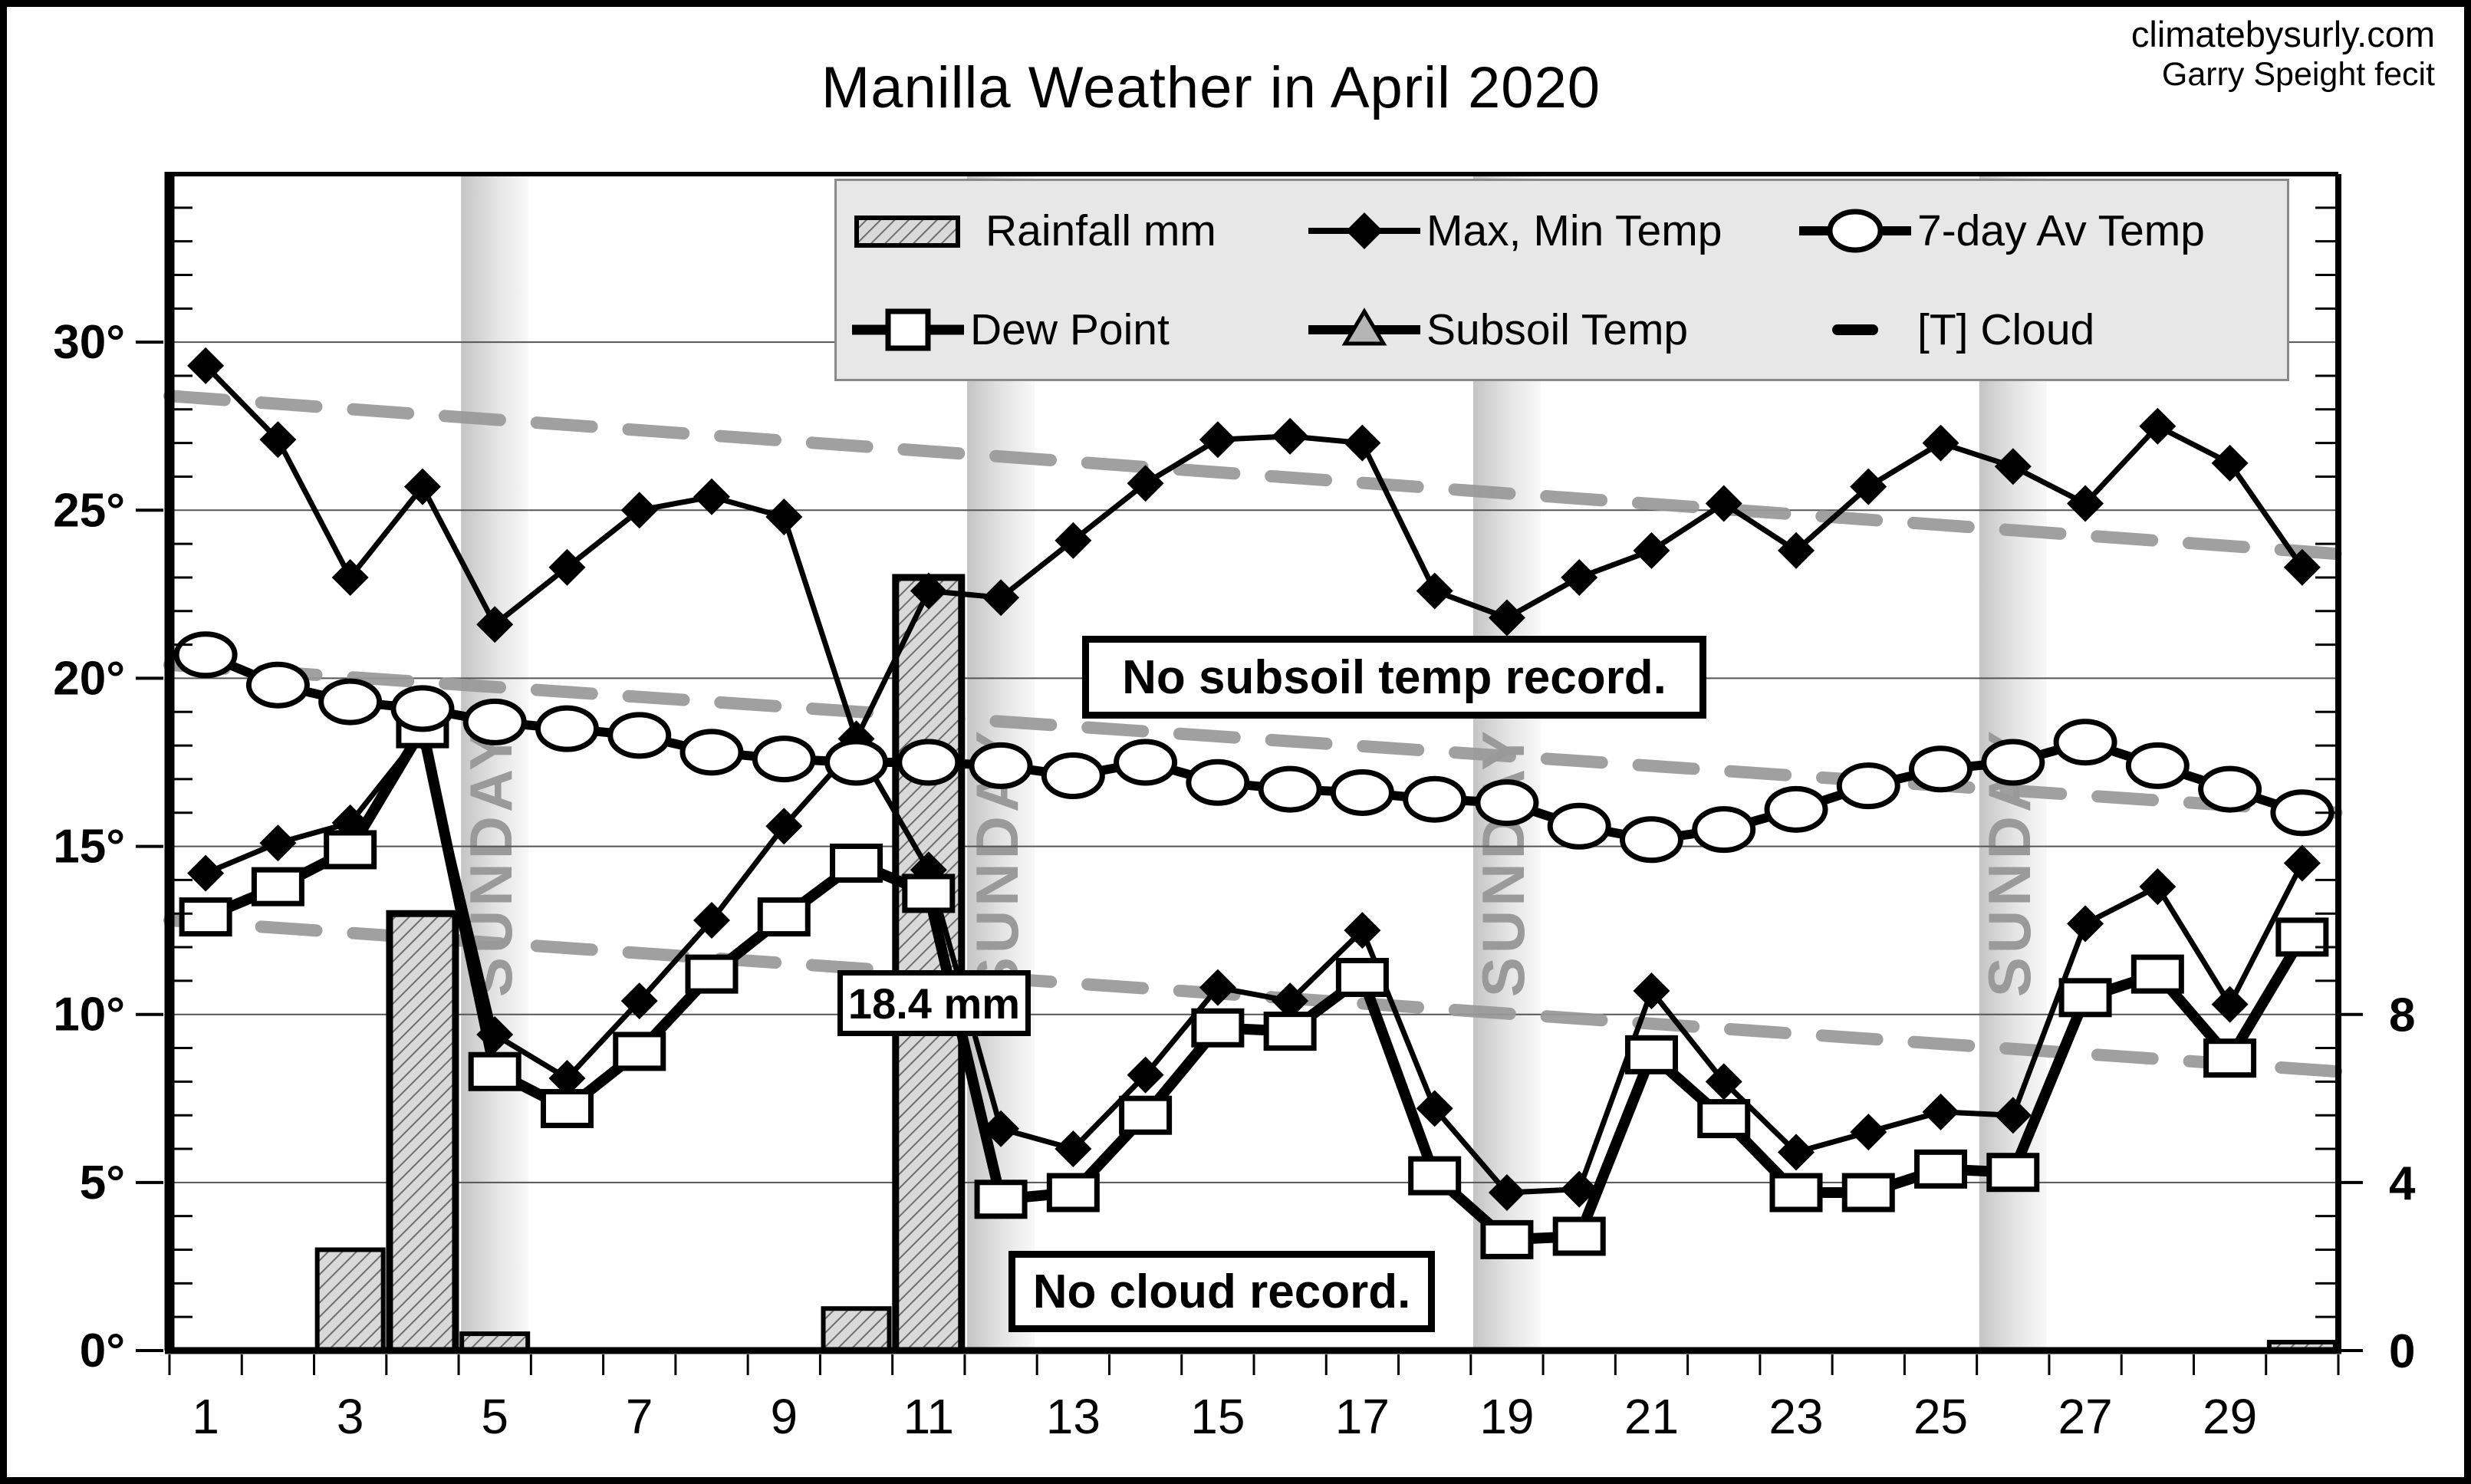  I want to click on y-axis-tick-label: 30°, so click(89, 342).